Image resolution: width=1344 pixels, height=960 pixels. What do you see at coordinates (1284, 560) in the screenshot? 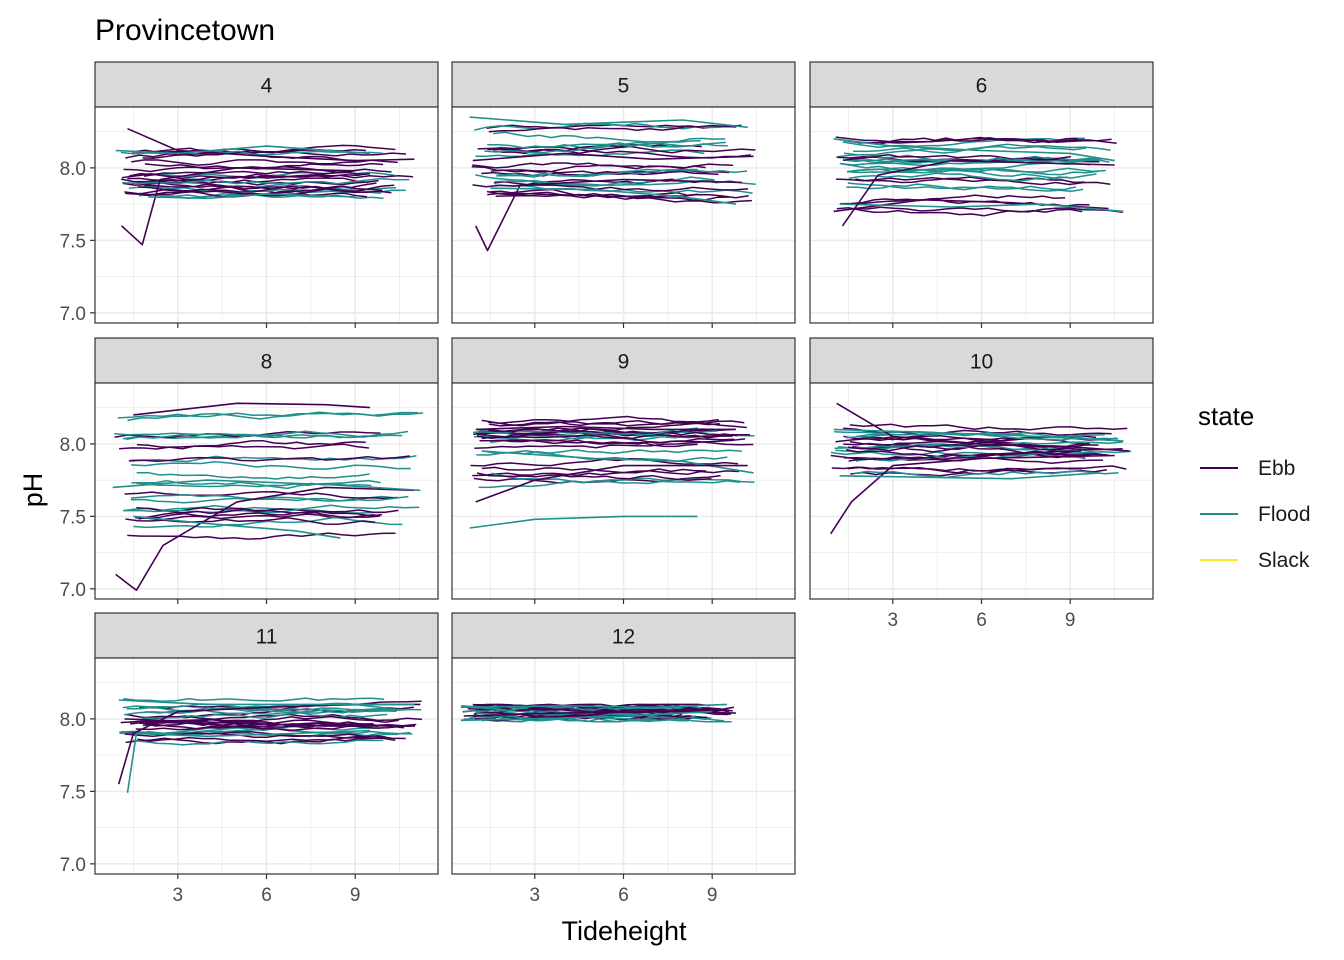
I see `legend-label: Slack` at bounding box center [1284, 560].